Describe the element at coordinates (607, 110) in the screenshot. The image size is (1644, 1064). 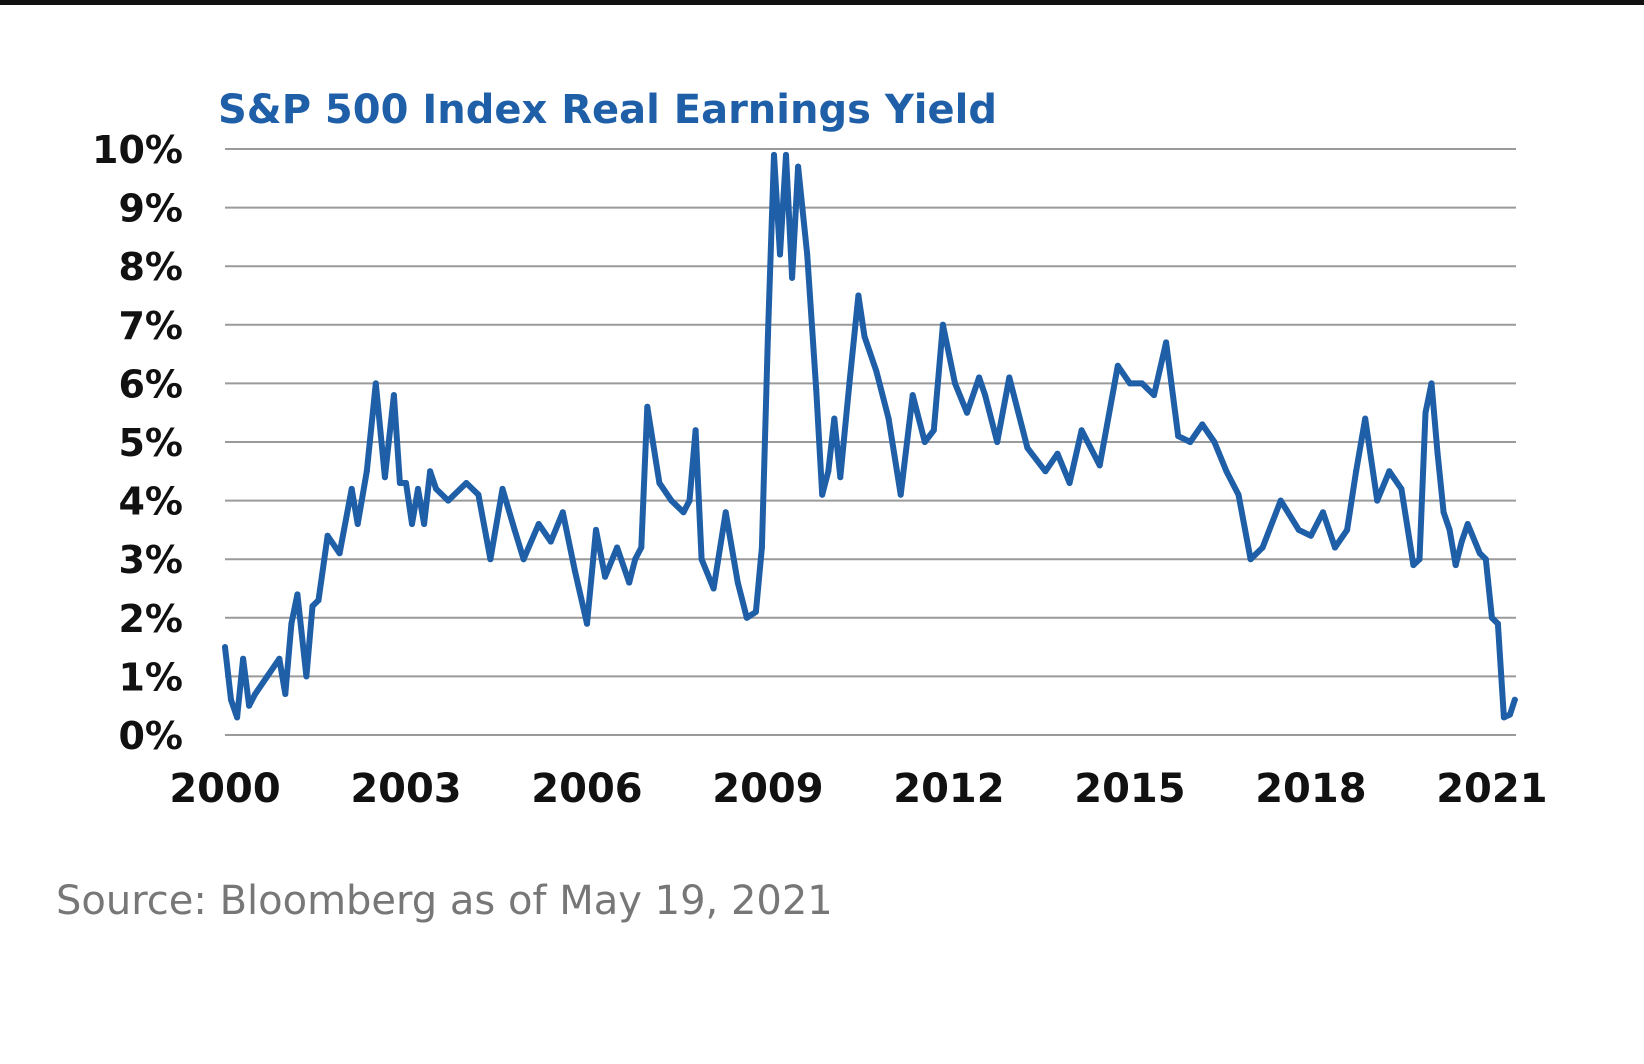
I see `chart-title: S&P 500 Index Real Earnings Yield` at that location.